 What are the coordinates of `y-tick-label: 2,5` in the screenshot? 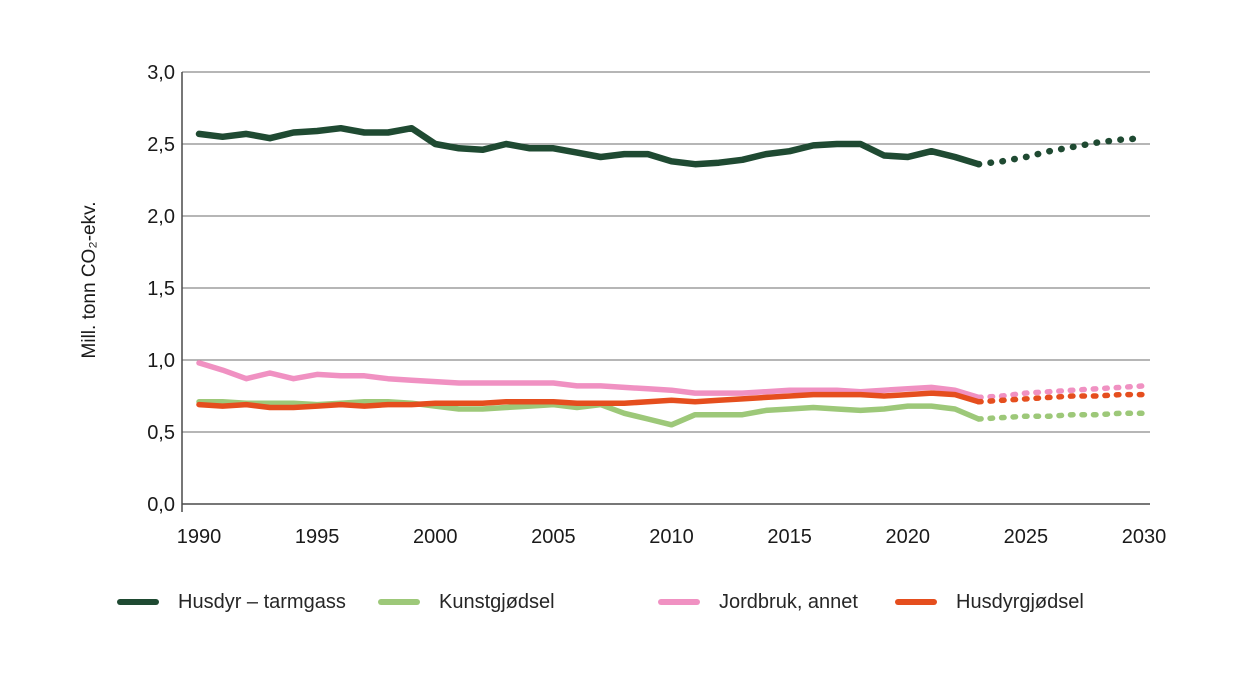 It's located at (161, 145).